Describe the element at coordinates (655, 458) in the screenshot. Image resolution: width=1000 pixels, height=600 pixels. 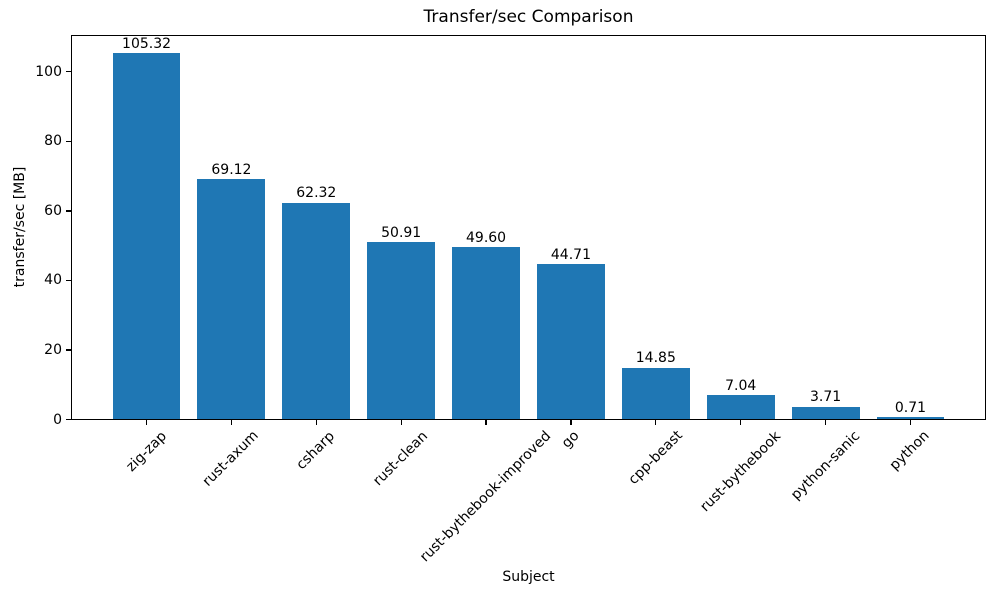
I see `x-tick-label-cpp-beast: cpp-beast` at that location.